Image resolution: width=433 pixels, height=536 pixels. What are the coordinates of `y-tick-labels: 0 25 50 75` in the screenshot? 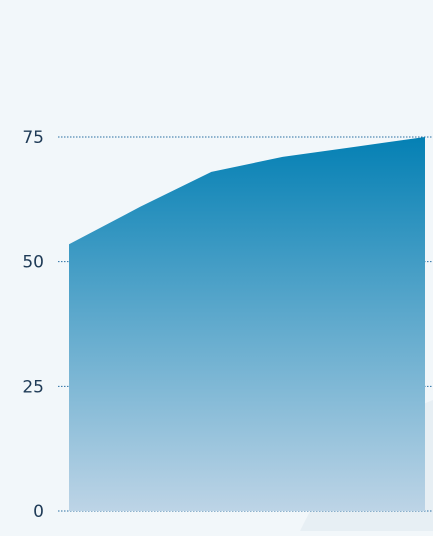 It's located at (33, 325).